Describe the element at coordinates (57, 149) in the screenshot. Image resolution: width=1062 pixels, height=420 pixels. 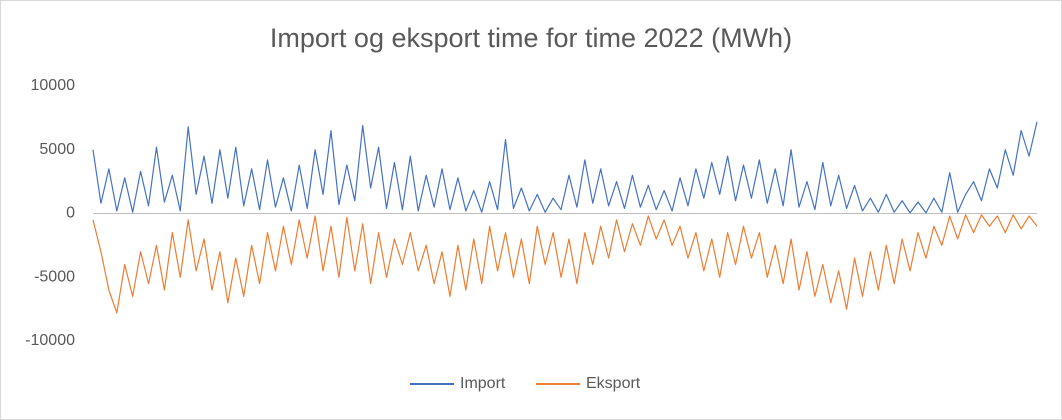
I see `y-tick-label: 5000` at that location.